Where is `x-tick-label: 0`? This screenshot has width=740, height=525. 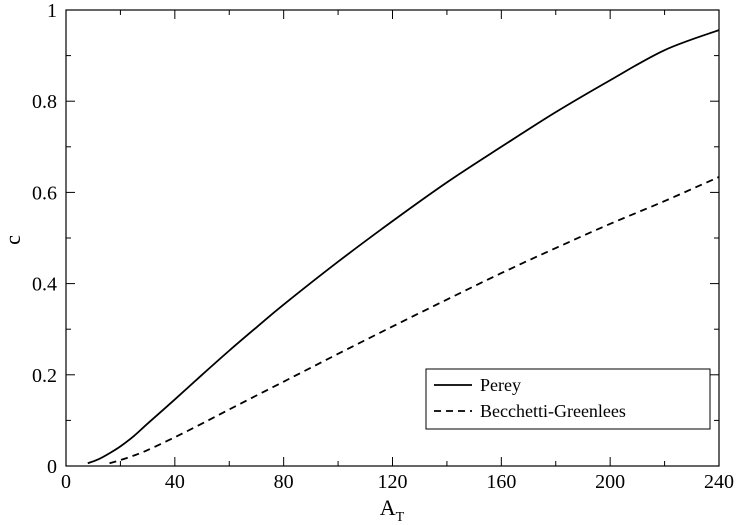 x-tick-label: 0 is located at coordinates (66, 482).